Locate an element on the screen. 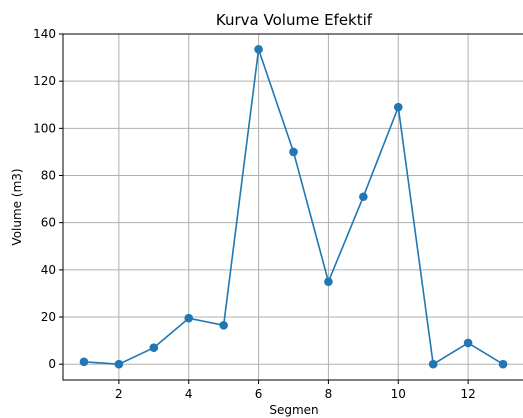  x-tick-label: 2 is located at coordinates (119, 394).